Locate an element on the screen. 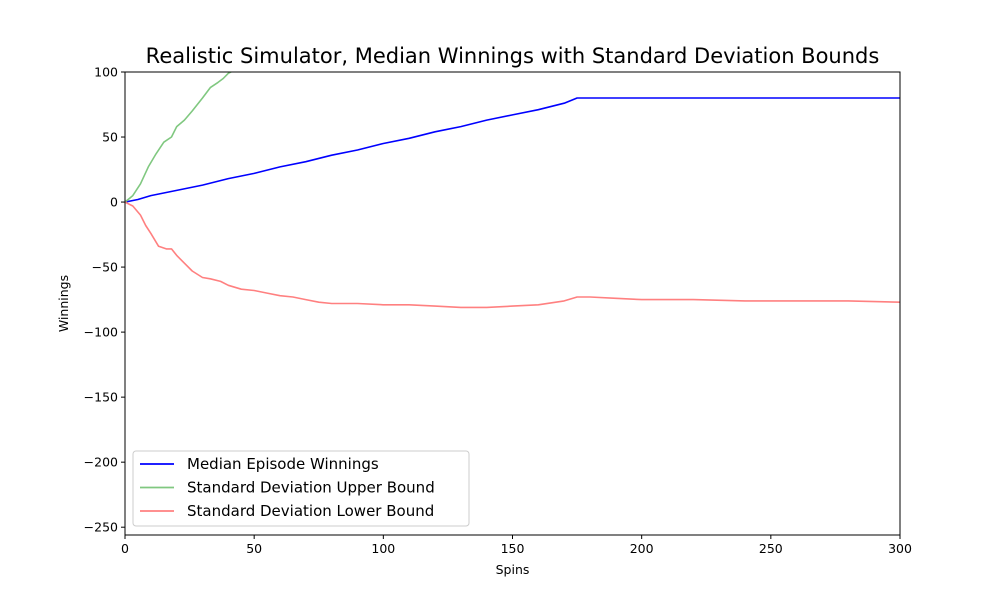 The image size is (1000, 600). x-tick-label: 100 is located at coordinates (383, 548).